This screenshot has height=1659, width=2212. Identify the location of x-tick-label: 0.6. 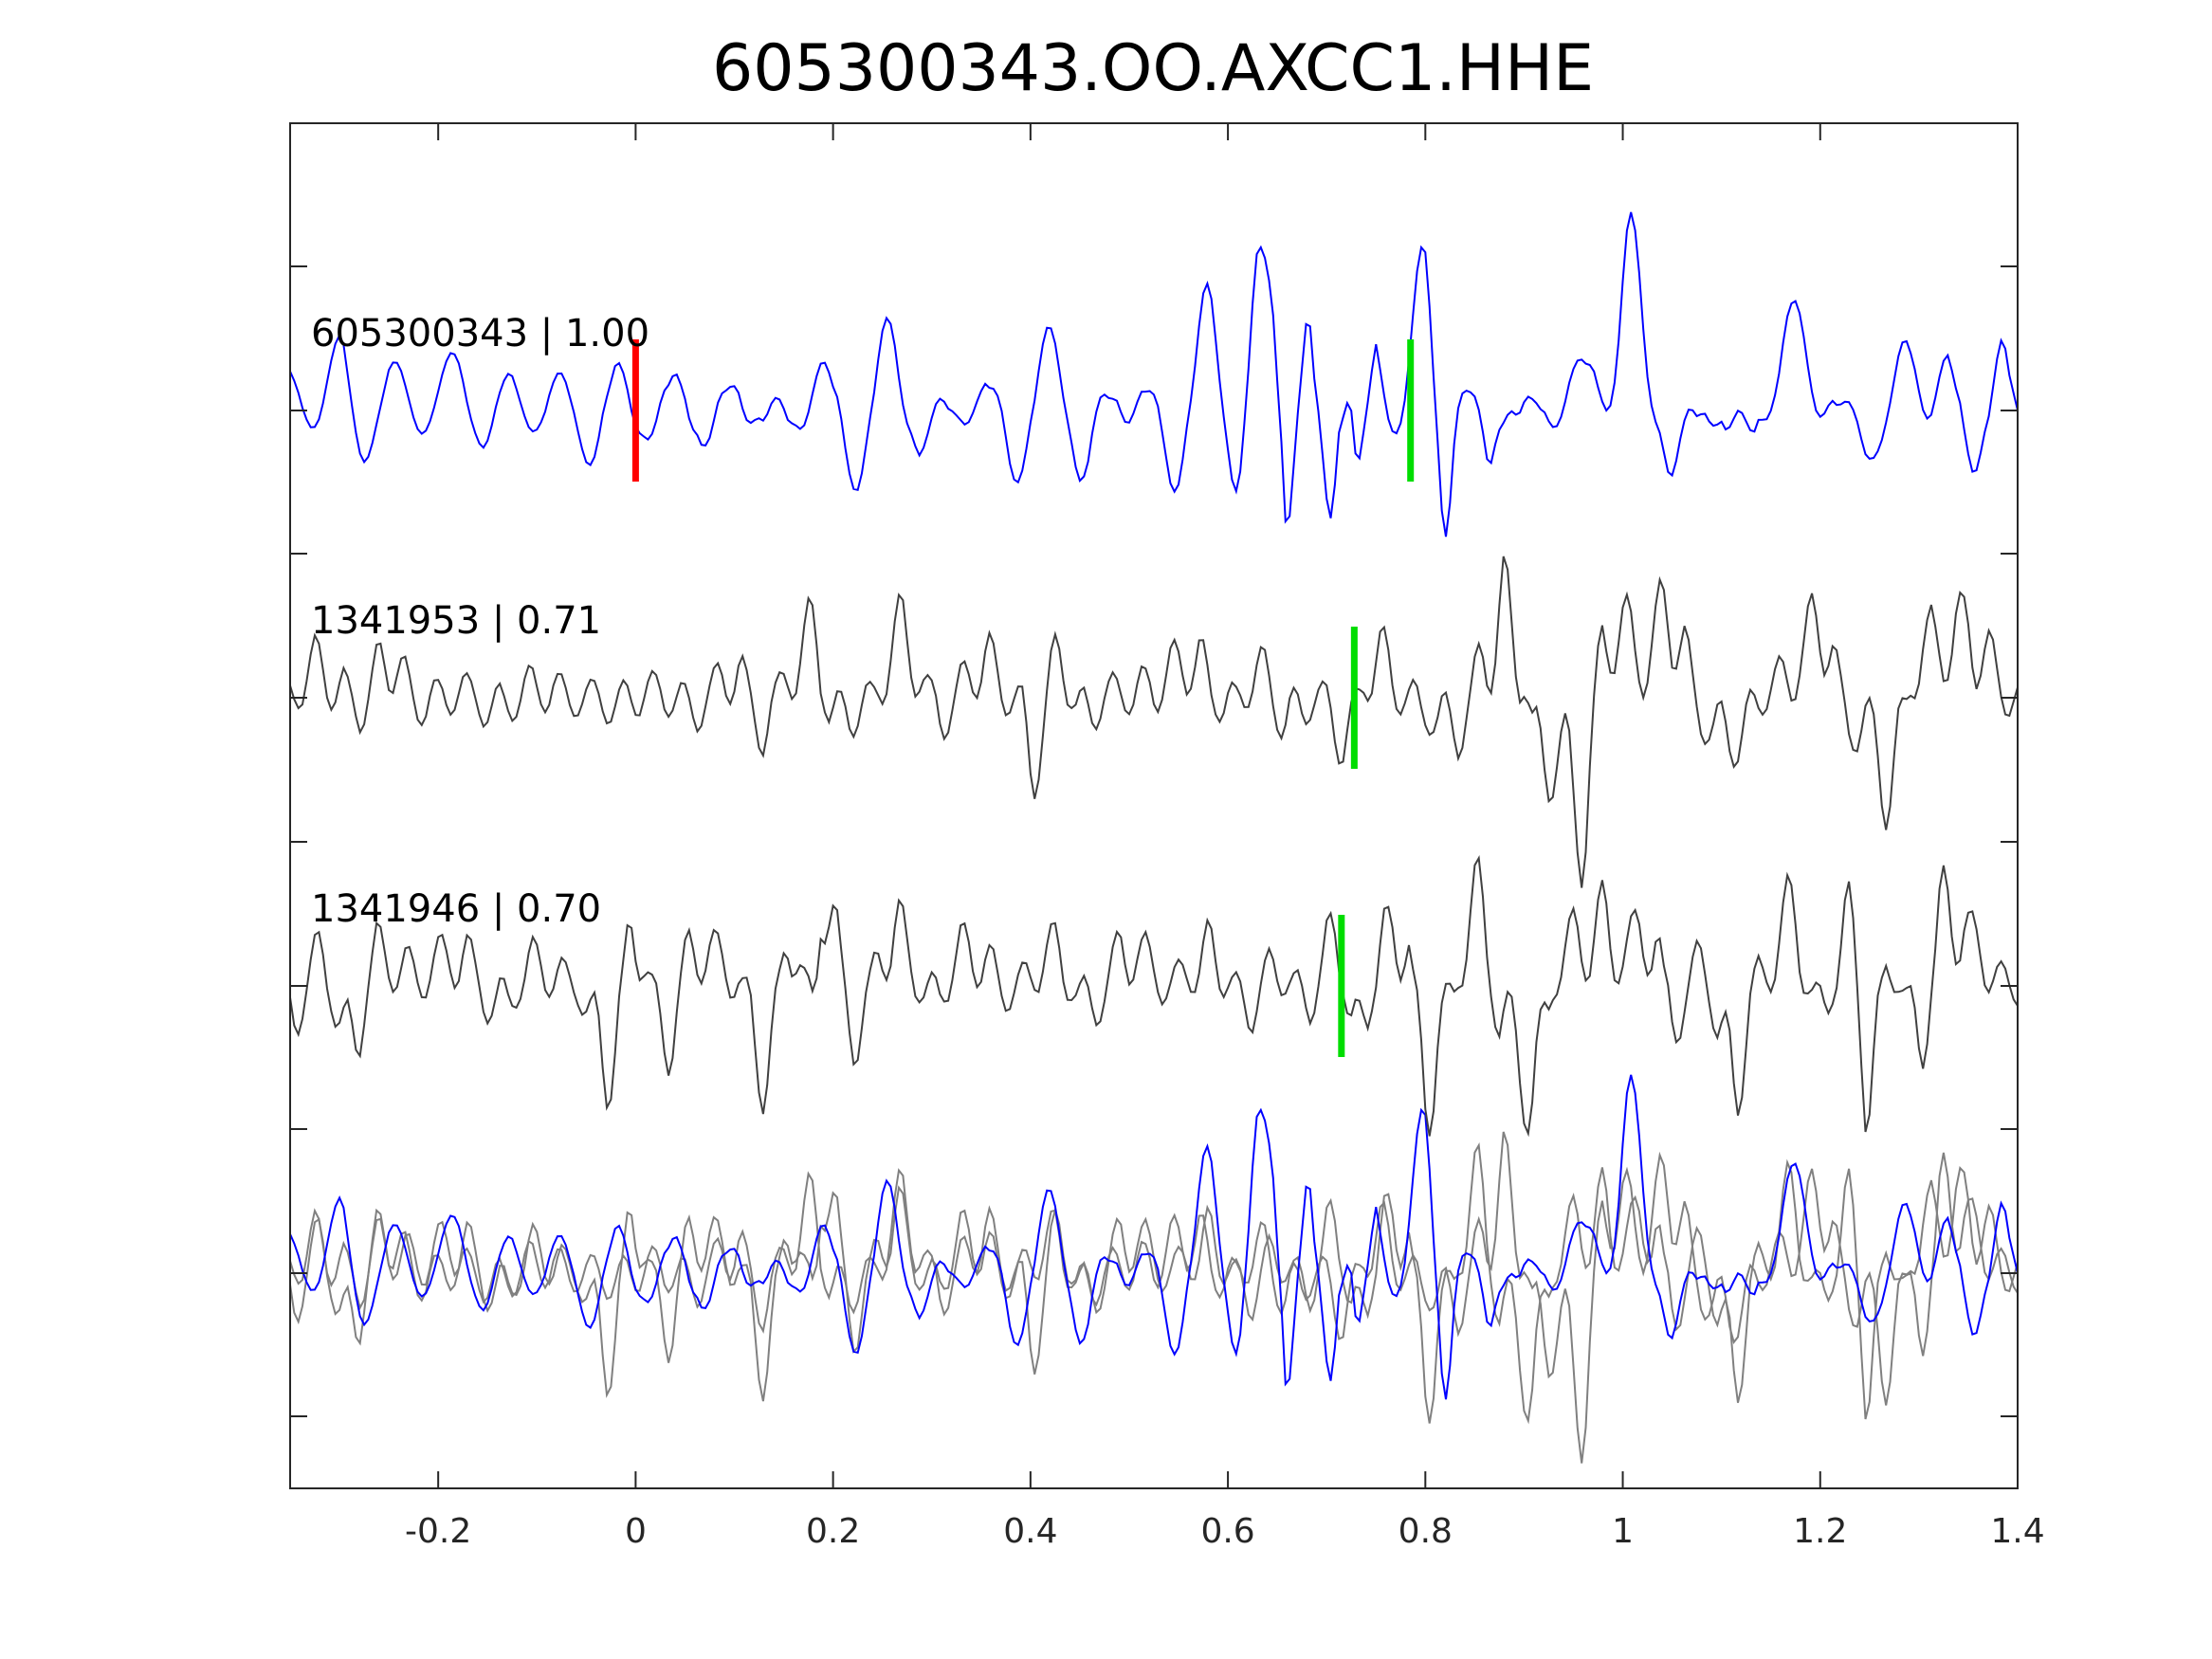
(1227, 1531).